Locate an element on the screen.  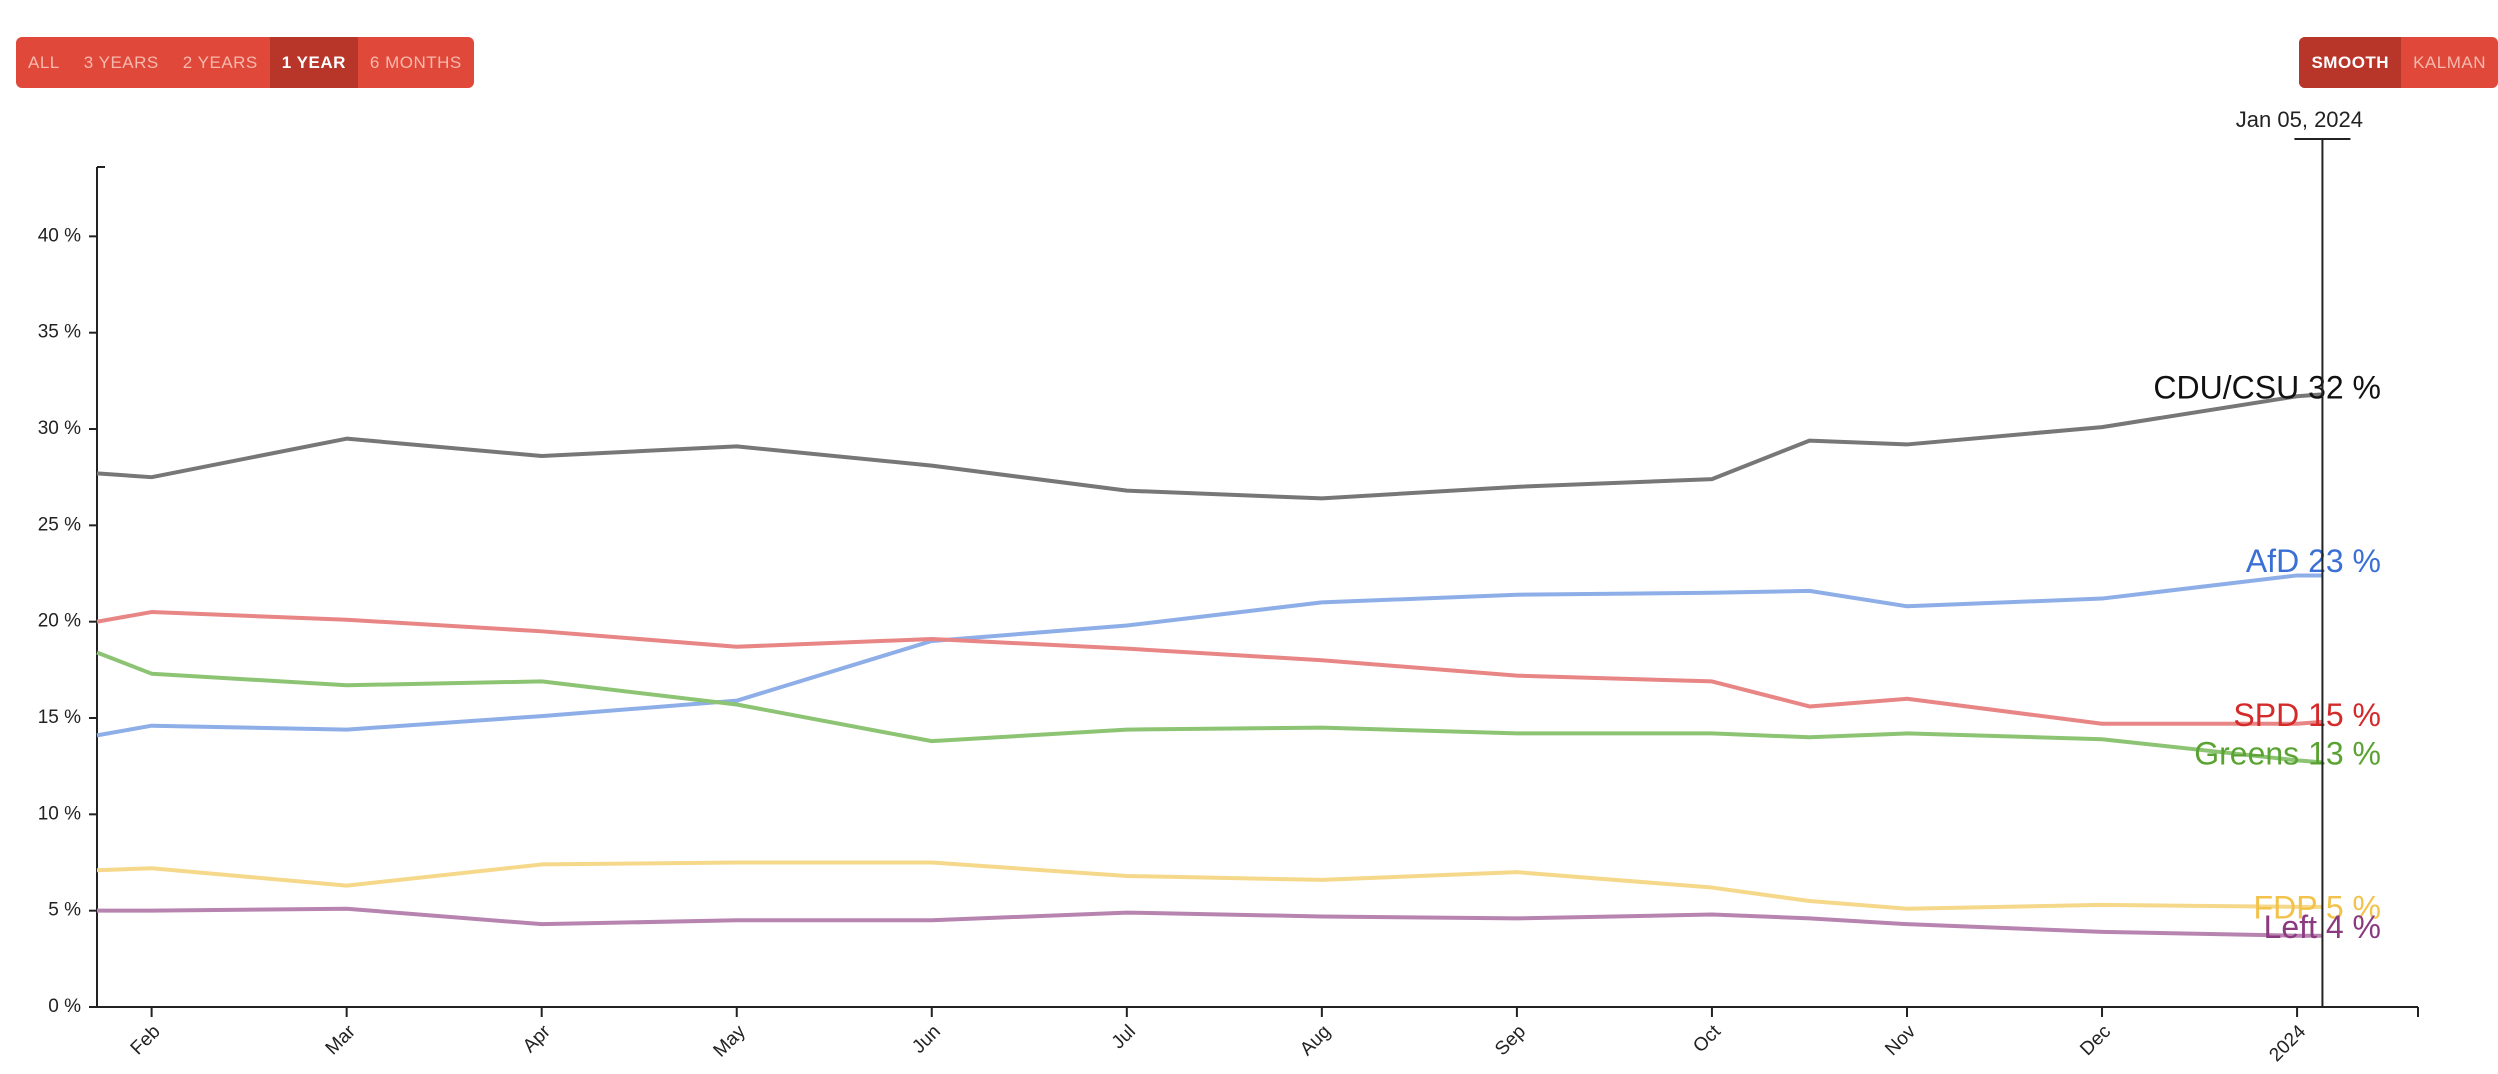
series-latest: 13 % is located at coordinates (2344, 754).